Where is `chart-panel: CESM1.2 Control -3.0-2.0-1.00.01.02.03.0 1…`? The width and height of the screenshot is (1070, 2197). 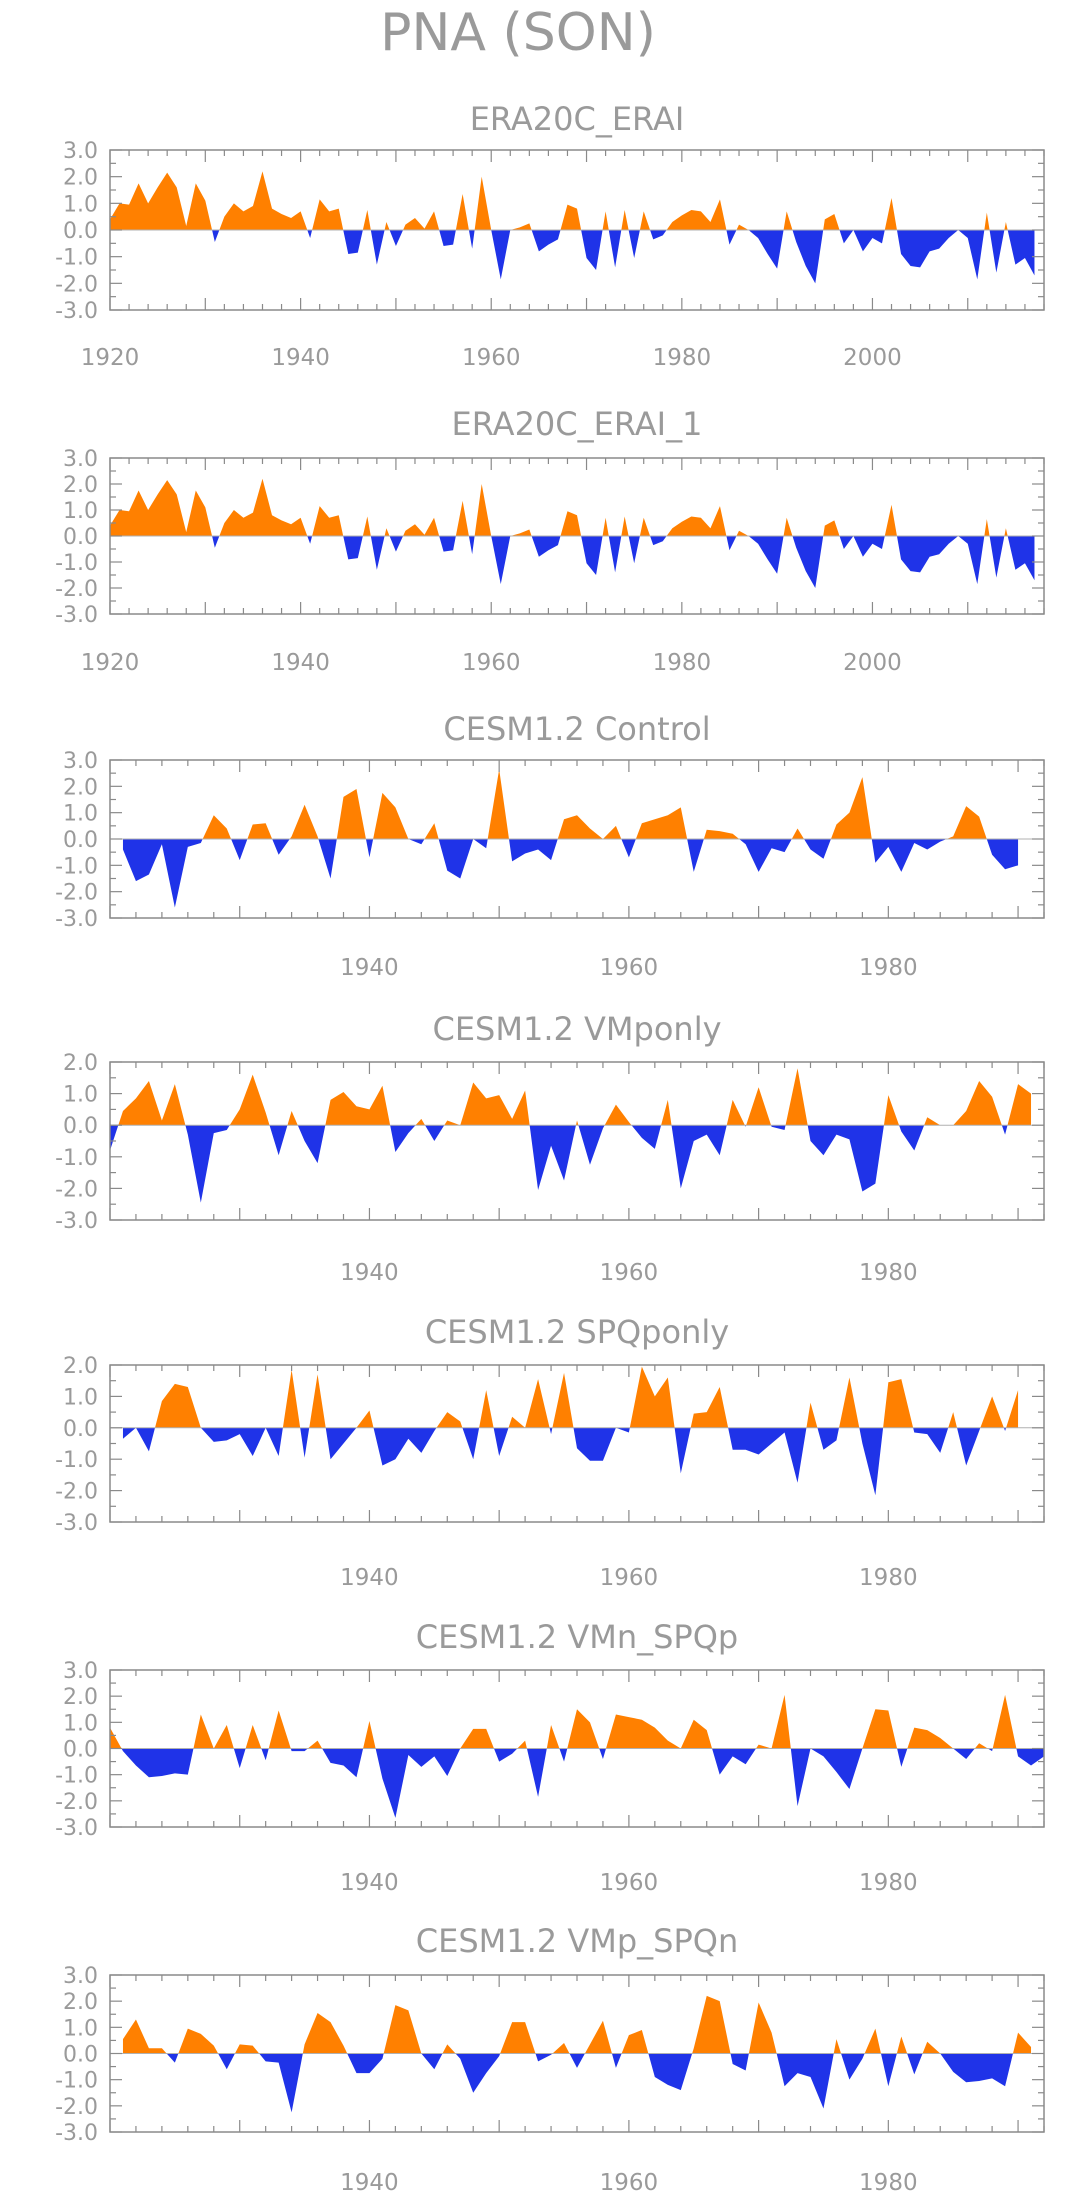
chart-panel: CESM1.2 Control -3.0-2.0-1.00.01.02.03.0 1… is located at coordinates (550, 845).